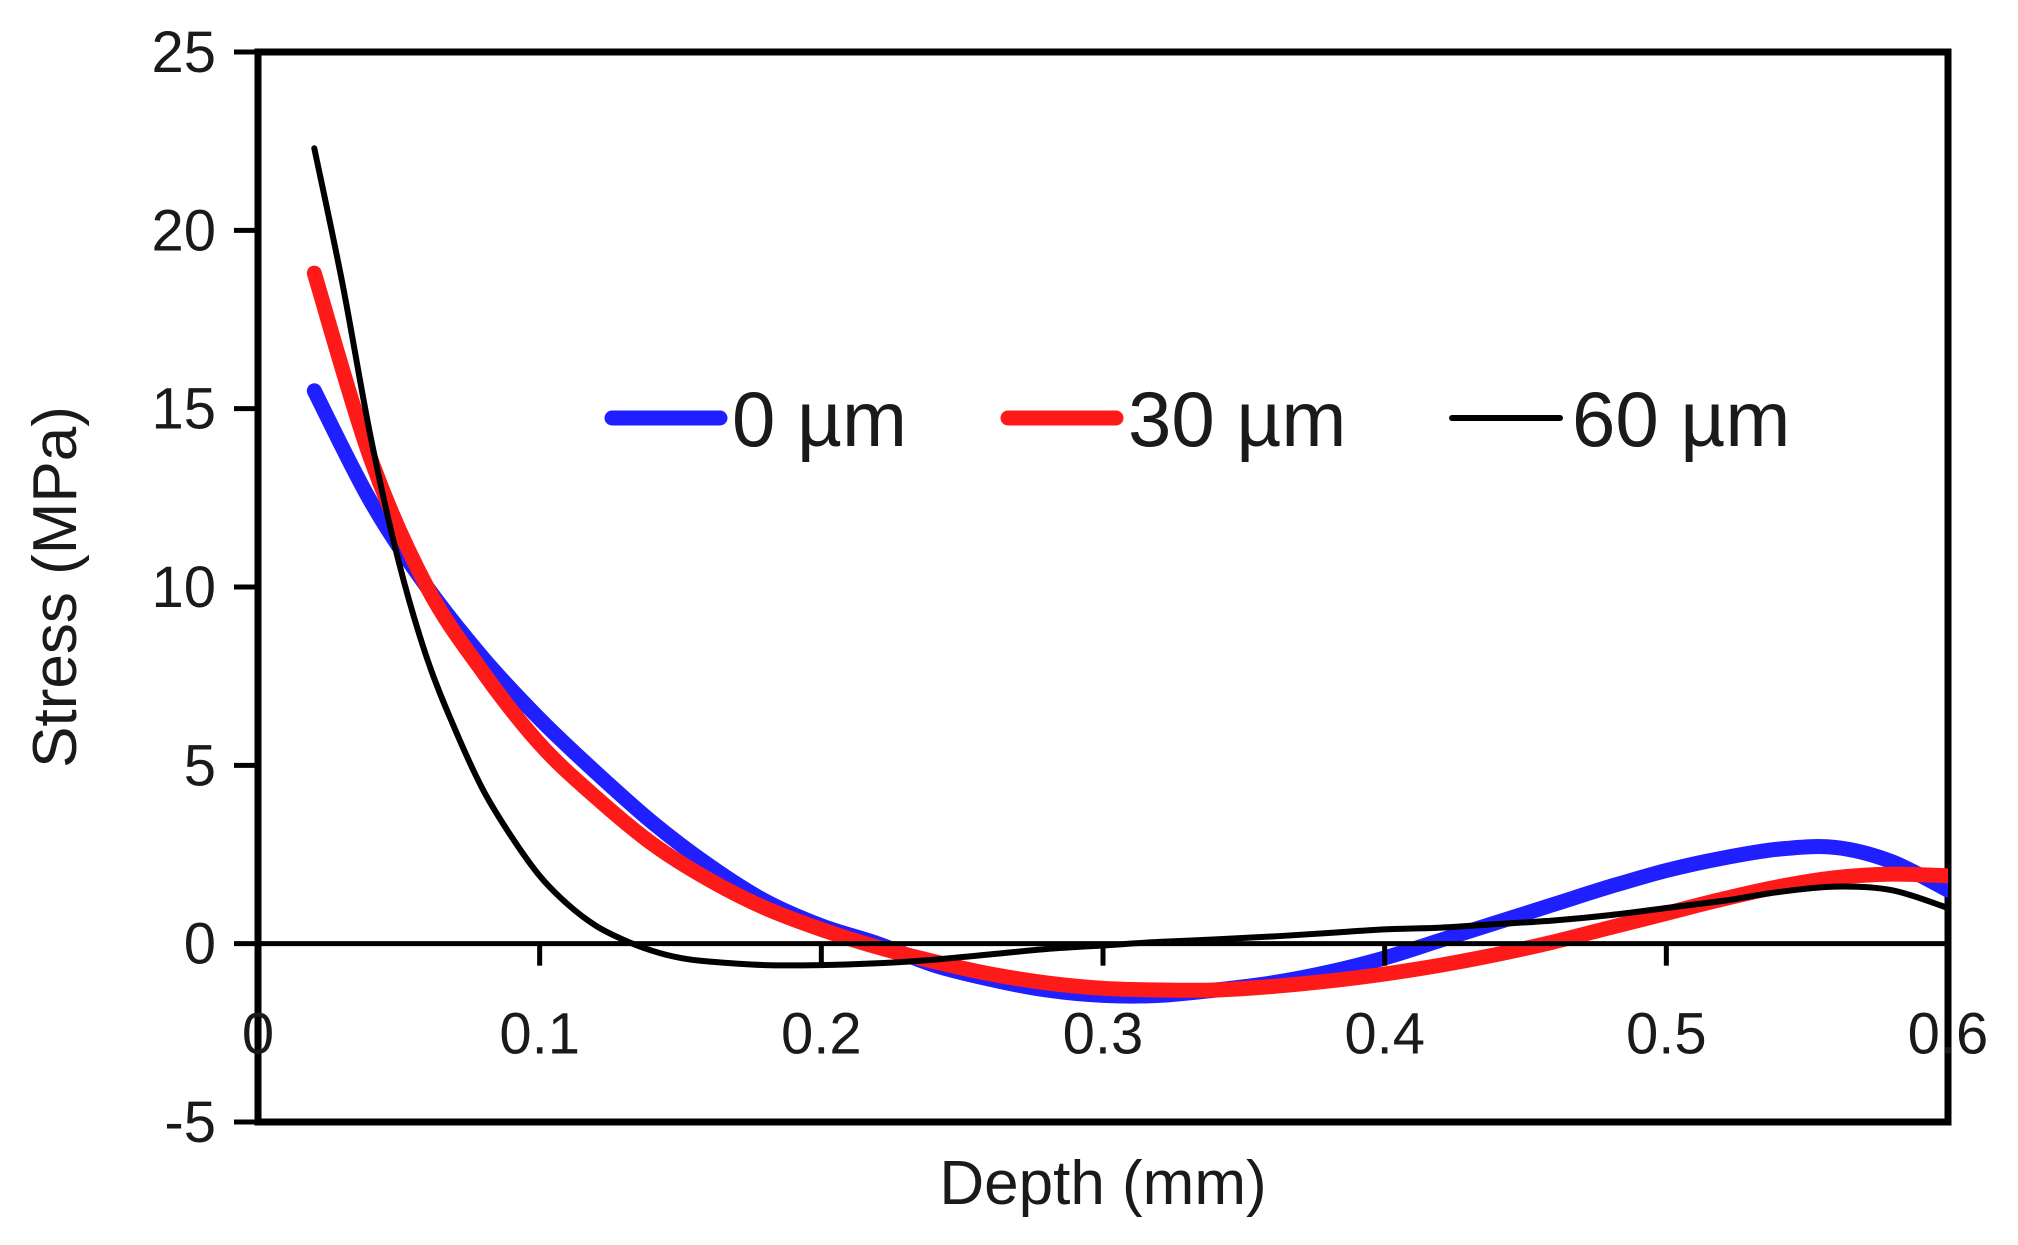  Describe the element at coordinates (190, 1122) in the screenshot. I see `y-tick-label: -5` at that location.